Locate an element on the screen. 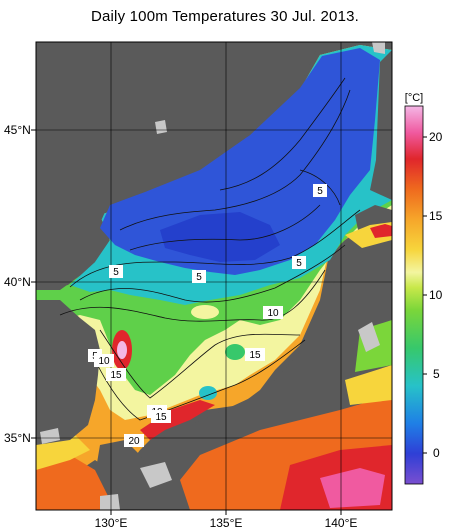 The width and height of the screenshot is (450, 530). hokkaido-land is located at coordinates (381, 125).